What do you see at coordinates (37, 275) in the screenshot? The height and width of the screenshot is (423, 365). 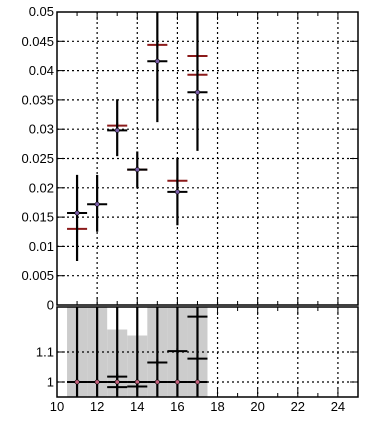 I see `main-y-tick-label: 0.005` at bounding box center [37, 275].